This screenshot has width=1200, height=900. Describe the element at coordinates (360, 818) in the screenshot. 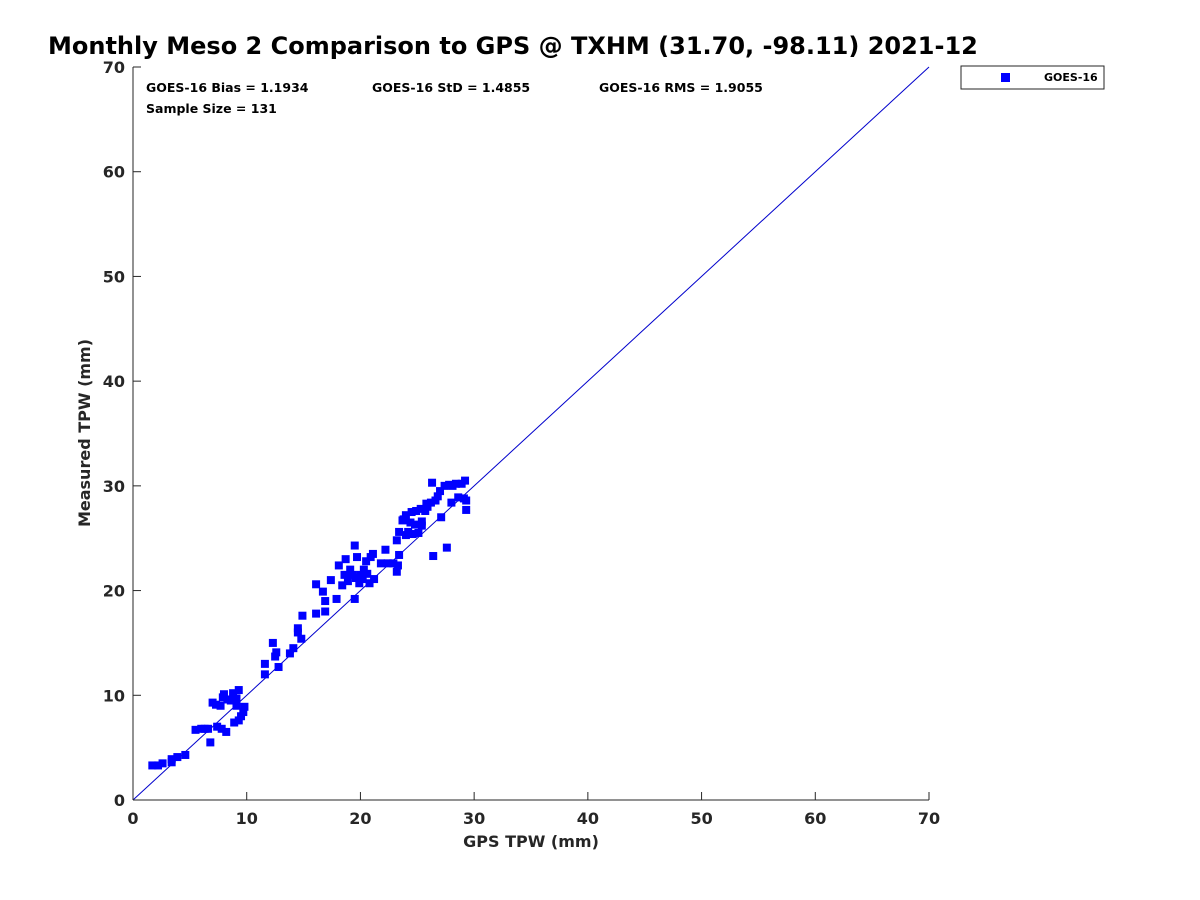

I see `x-tick-label: 20` at that location.